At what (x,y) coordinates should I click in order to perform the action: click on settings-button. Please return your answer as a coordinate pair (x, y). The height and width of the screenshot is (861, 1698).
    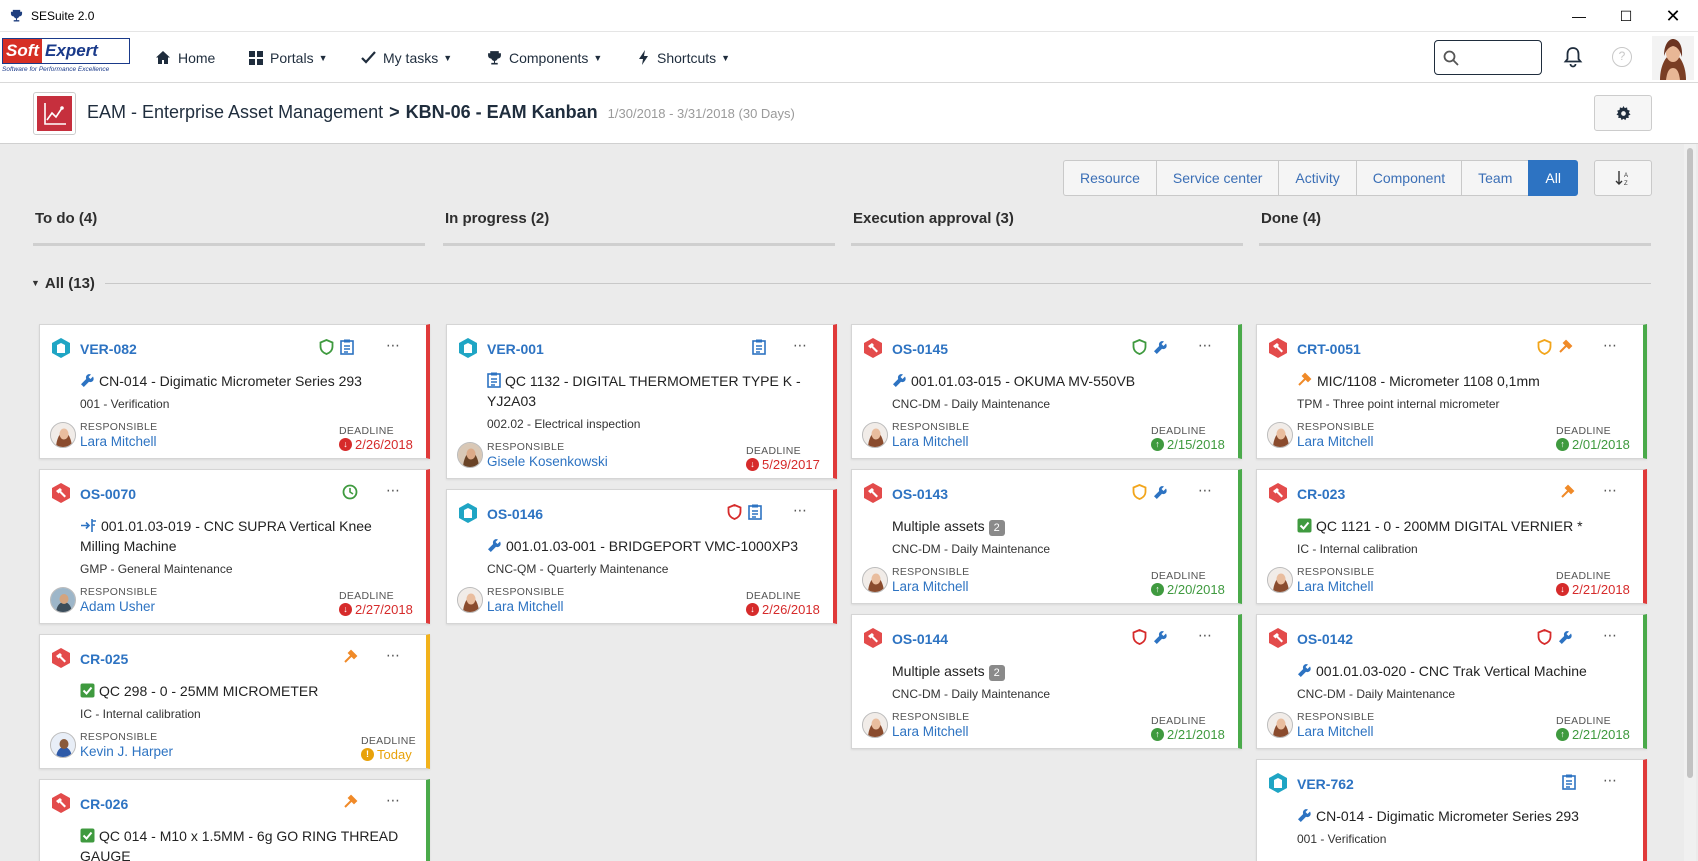
    Looking at the image, I should click on (1623, 113).